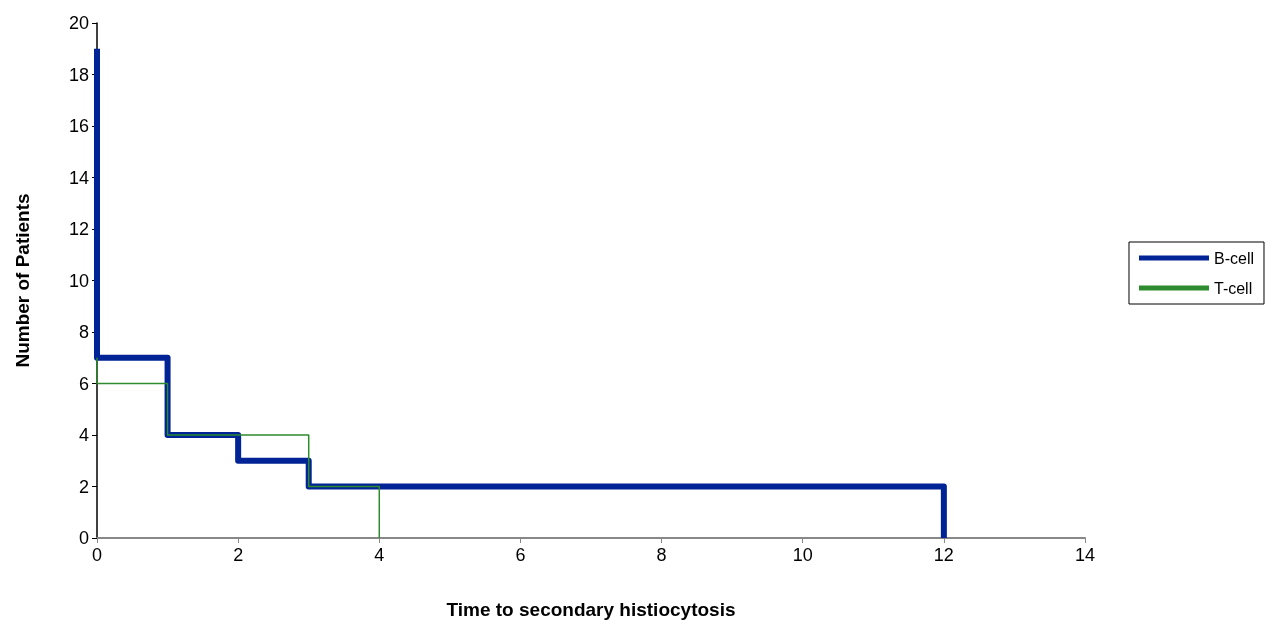 This screenshot has width=1266, height=630. I want to click on y-tick-label: 6, so click(83, 383).